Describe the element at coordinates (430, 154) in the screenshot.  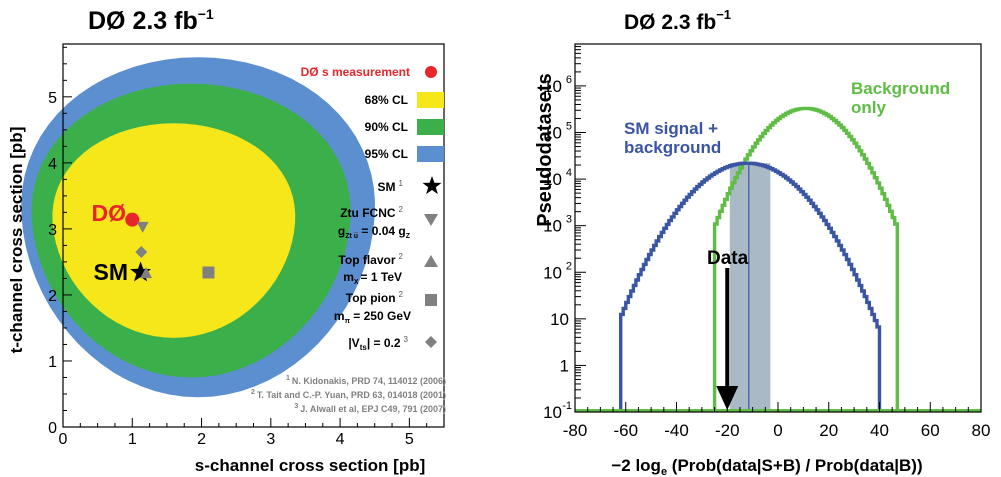
I see `legend-cl95-swatch` at that location.